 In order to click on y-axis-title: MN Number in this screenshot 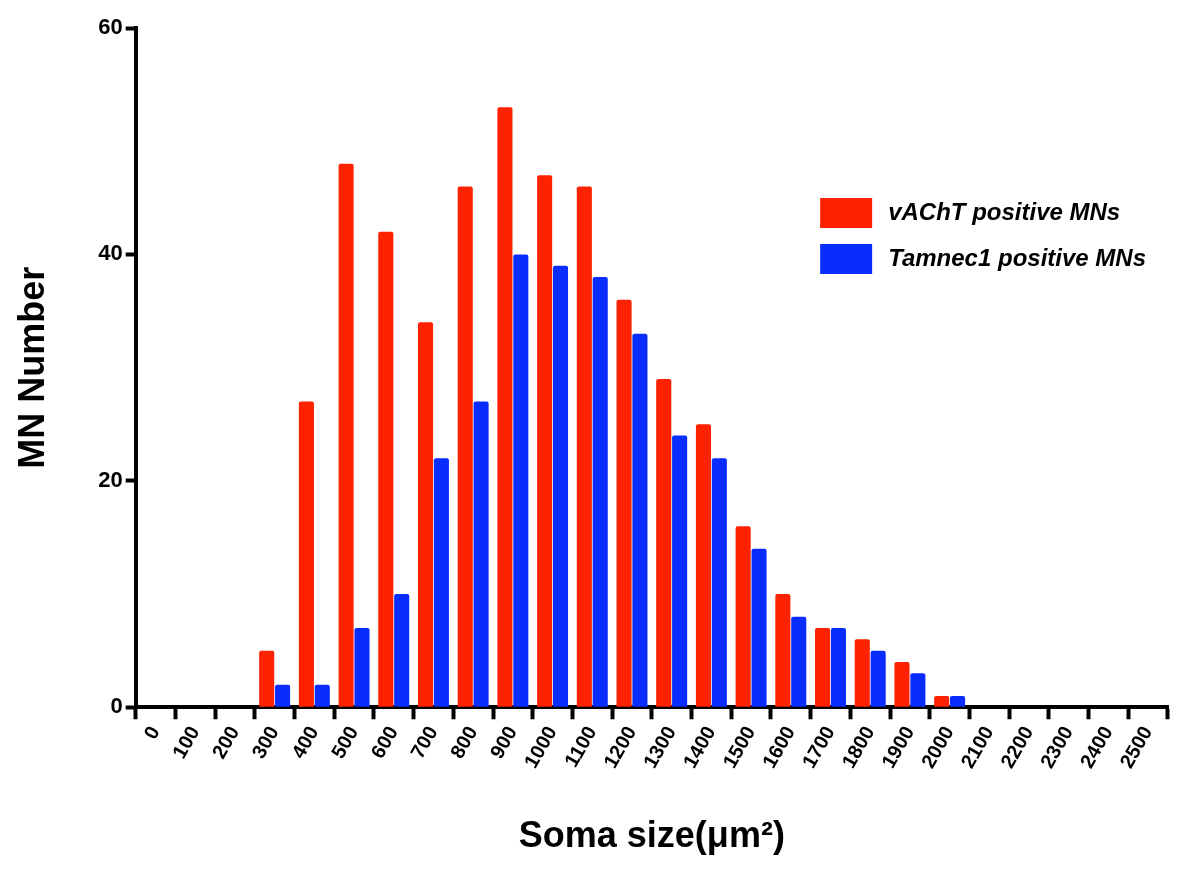, I will do `click(31, 367)`.